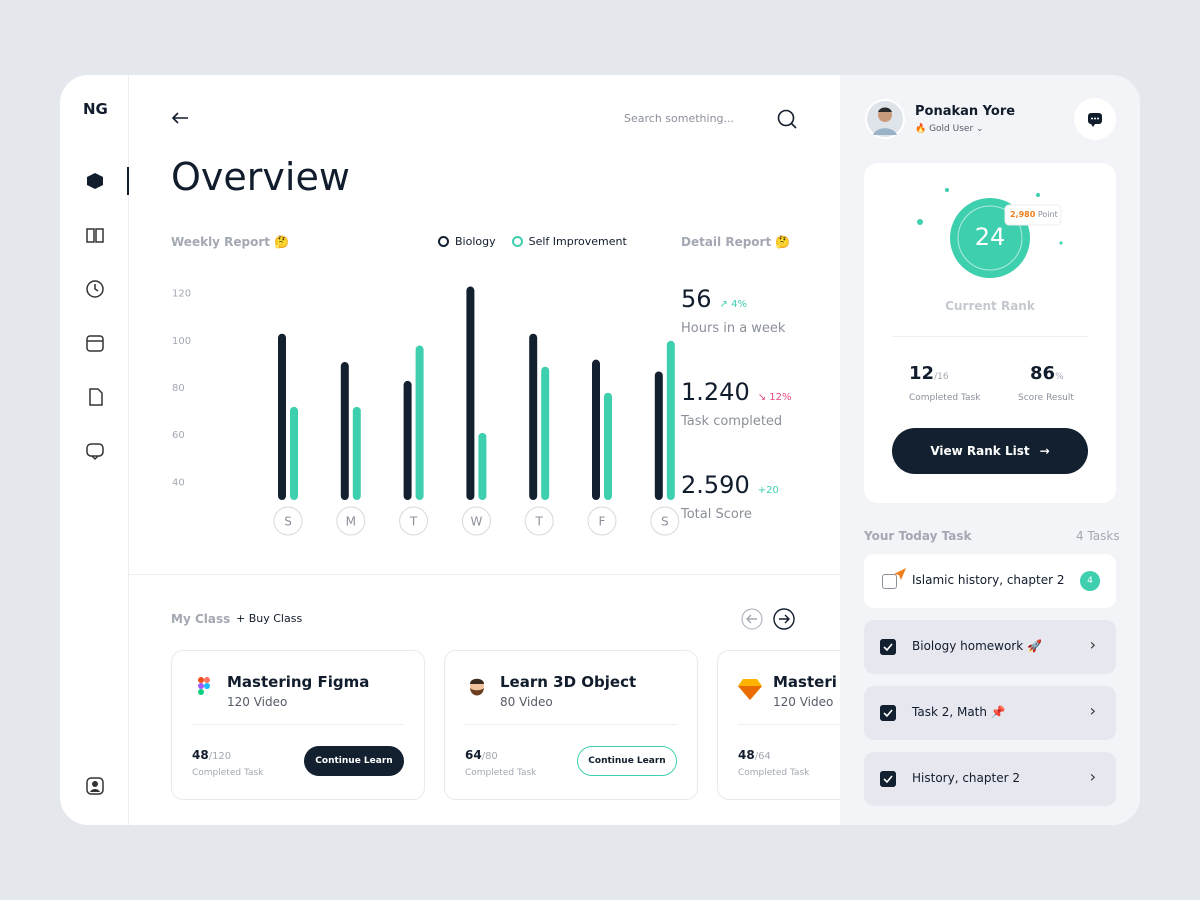 The height and width of the screenshot is (900, 1200). Describe the element at coordinates (716, 514) in the screenshot. I see `detail-label: Total Score` at that location.